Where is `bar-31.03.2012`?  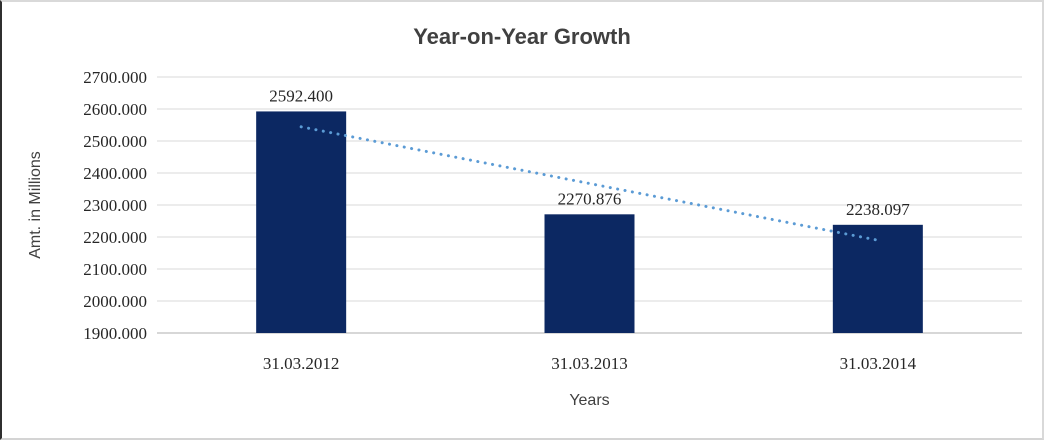
bar-31.03.2012 is located at coordinates (301, 222).